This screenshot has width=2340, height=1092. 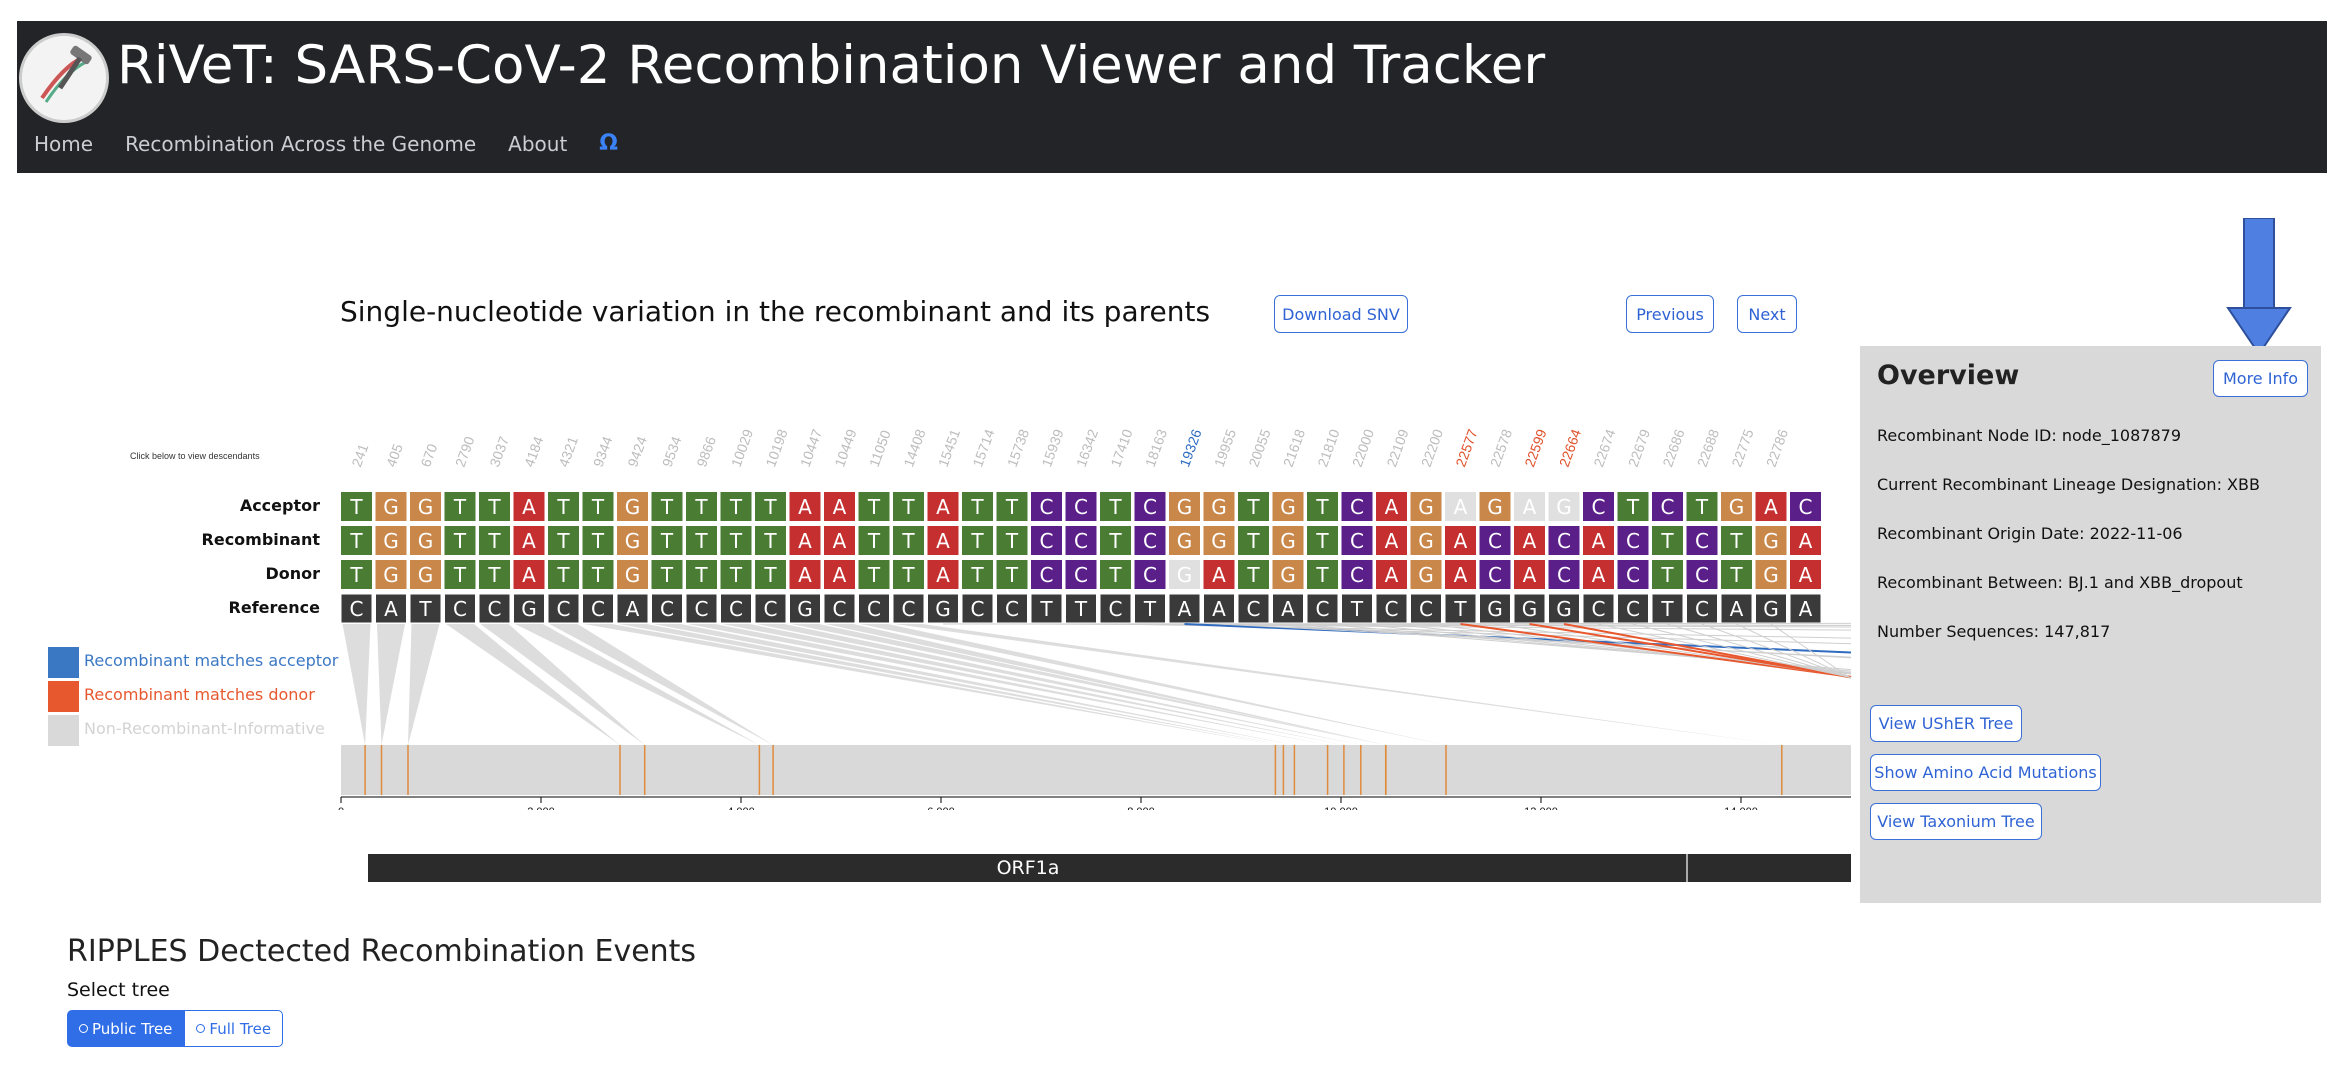 I want to click on position-label: 19955, so click(x=1225, y=448).